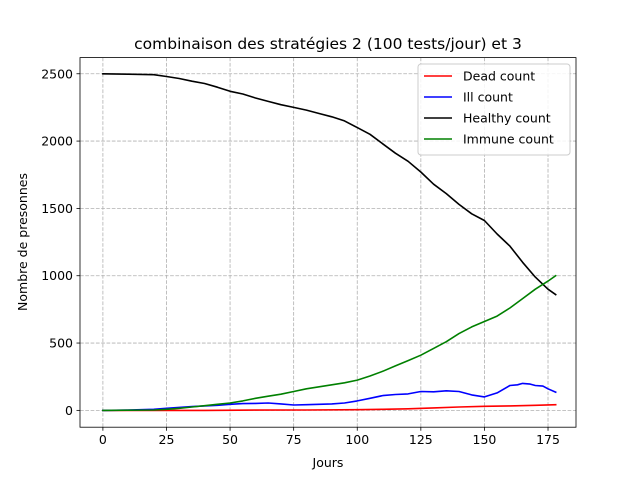 The width and height of the screenshot is (640, 485). Describe the element at coordinates (294, 439) in the screenshot. I see `x-tick-label: 75` at that location.